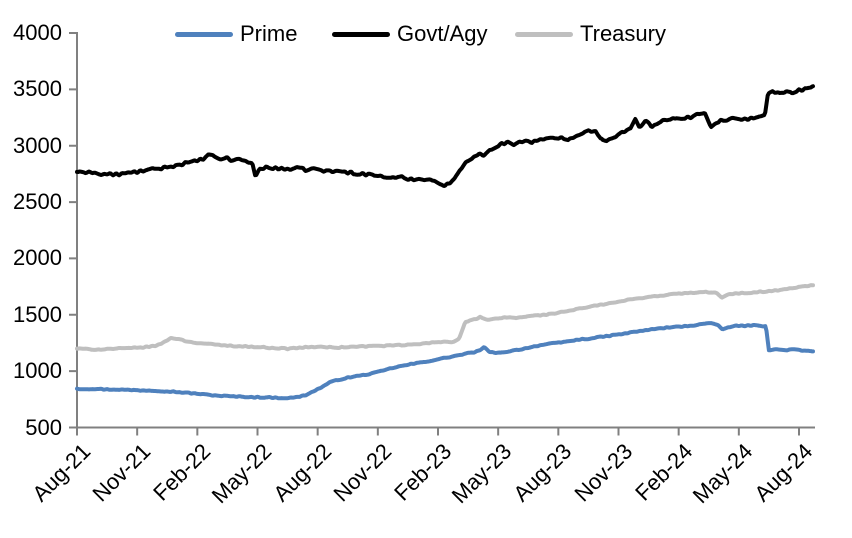  Describe the element at coordinates (236, 33) in the screenshot. I see `legend-item-prime: Prime` at that location.